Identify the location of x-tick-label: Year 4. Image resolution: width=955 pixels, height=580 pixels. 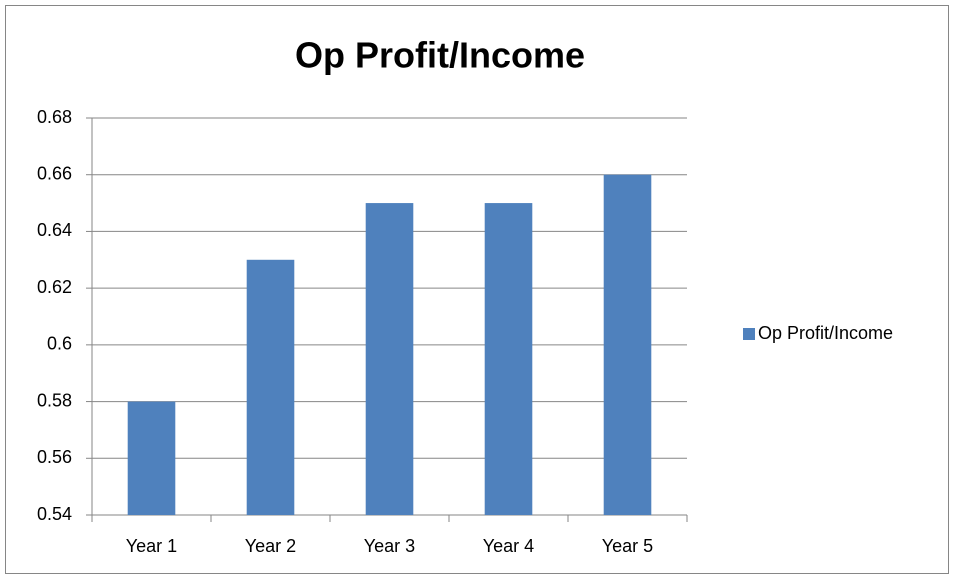
(508, 546).